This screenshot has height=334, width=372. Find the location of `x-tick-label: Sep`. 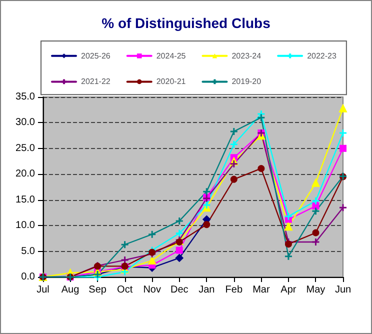

x-tick-label: Sep is located at coordinates (97, 290).